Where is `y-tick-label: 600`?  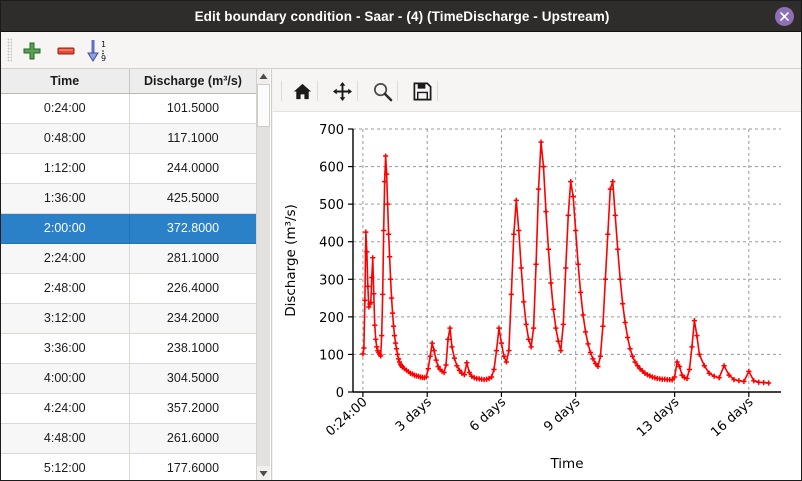
y-tick-label: 600 is located at coordinates (331, 168).